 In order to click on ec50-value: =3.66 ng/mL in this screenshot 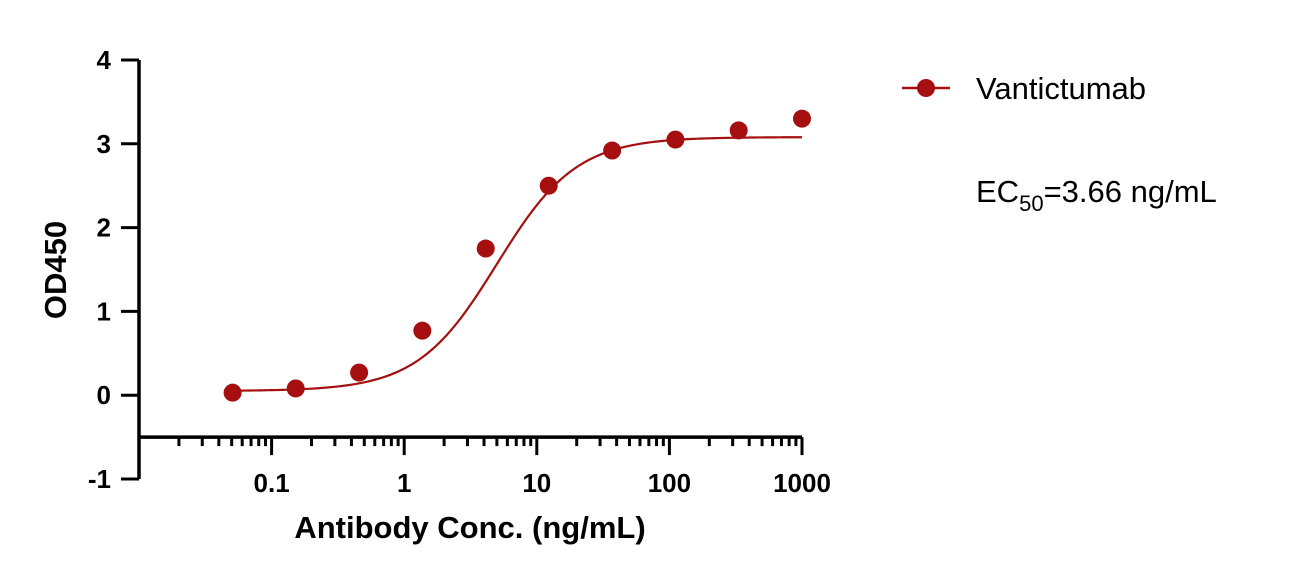, I will do `click(1130, 191)`.